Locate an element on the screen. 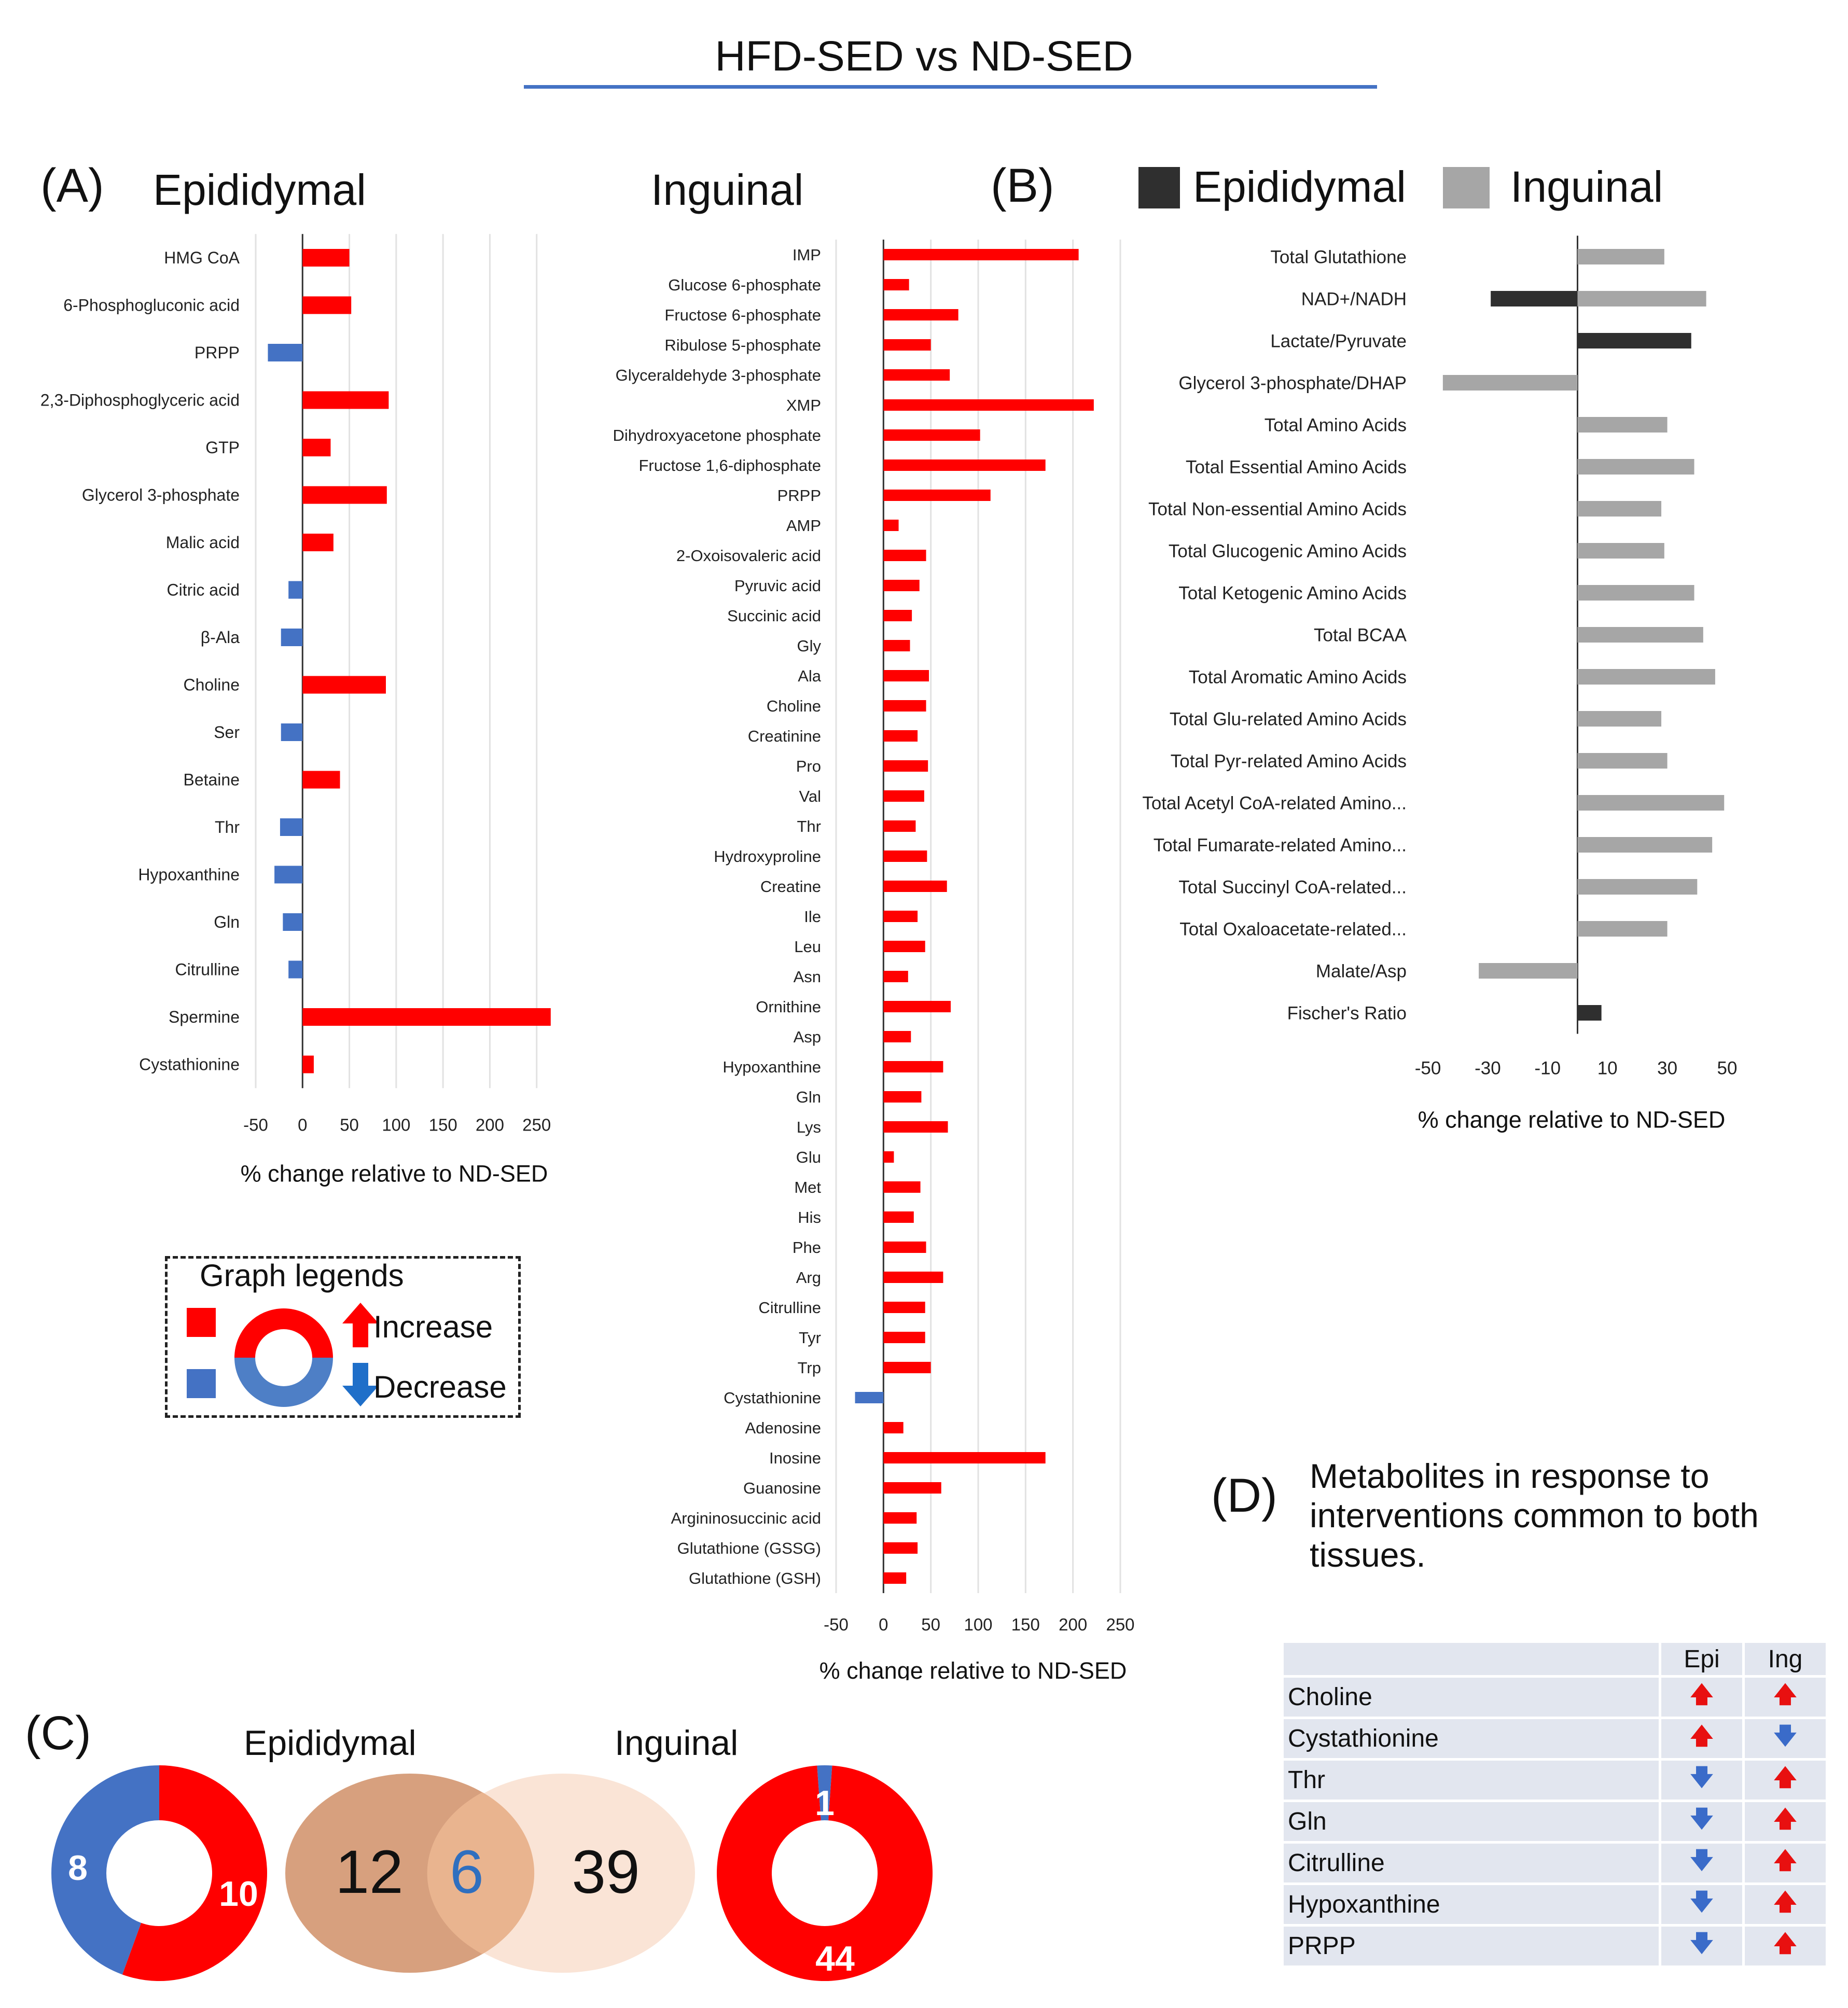 This screenshot has height=2008, width=1848. bar-fructose-6-phosphate is located at coordinates (920, 315).